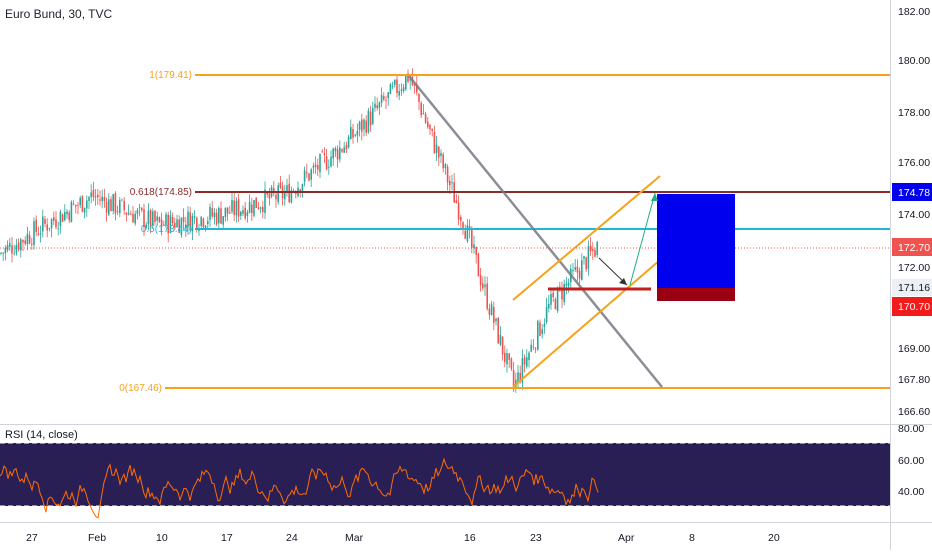 The width and height of the screenshot is (932, 555). What do you see at coordinates (170, 75) in the screenshot?
I see `fib-label-1: 1(179.41)` at bounding box center [170, 75].